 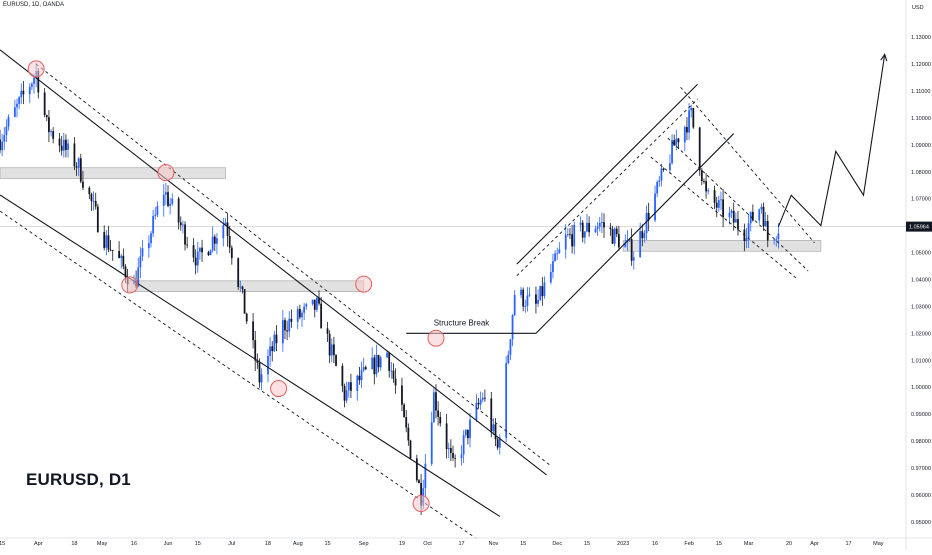 I want to click on time-tick-label: Mar, so click(x=749, y=544).